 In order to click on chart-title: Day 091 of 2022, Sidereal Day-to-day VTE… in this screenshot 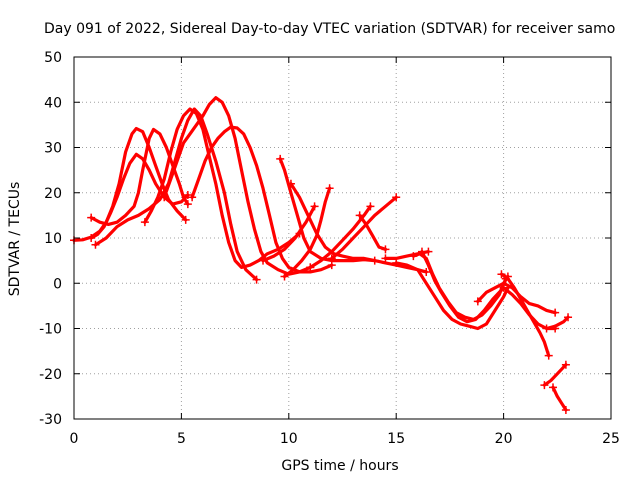, I will do `click(329, 29)`.